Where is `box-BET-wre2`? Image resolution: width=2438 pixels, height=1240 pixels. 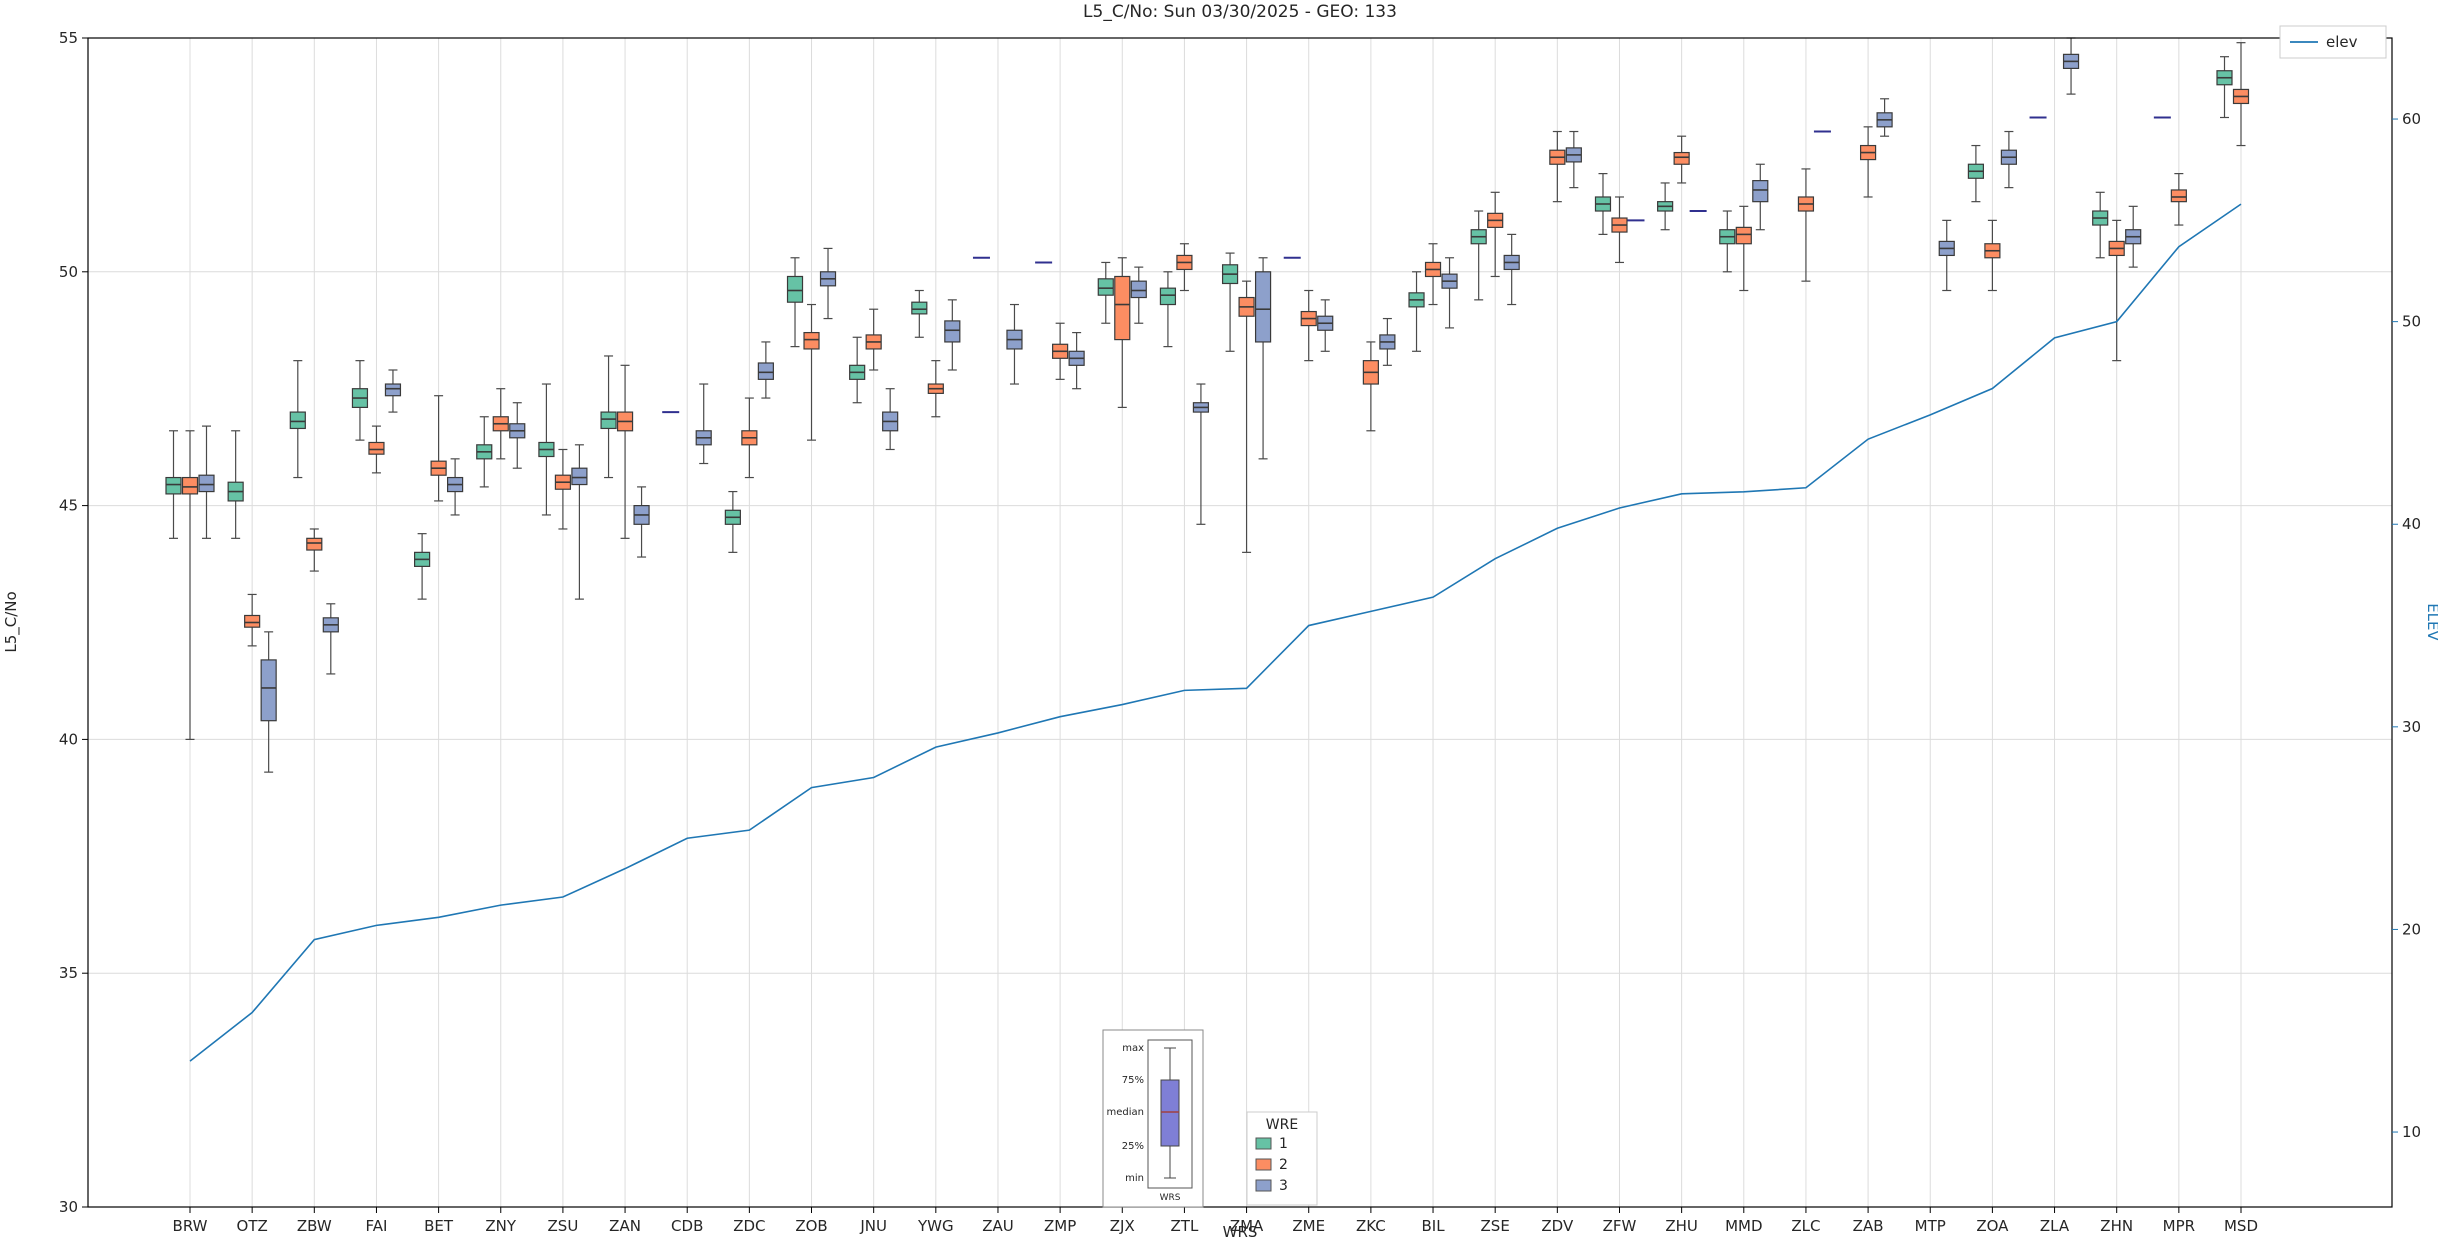
box-BET-wre2 is located at coordinates (438, 448).